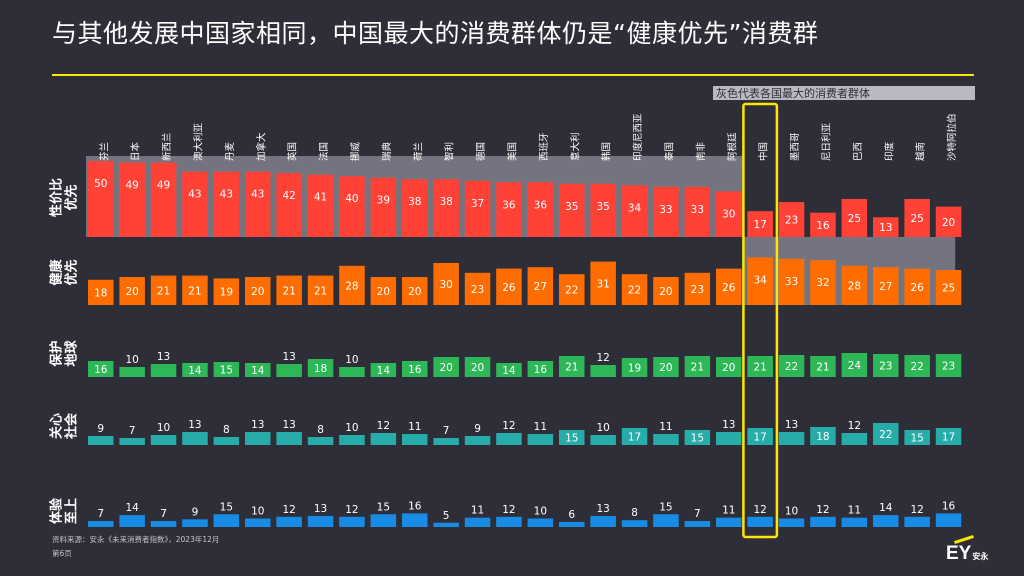 This screenshot has height=576, width=1024. I want to click on data-label: 25, so click(916, 219).